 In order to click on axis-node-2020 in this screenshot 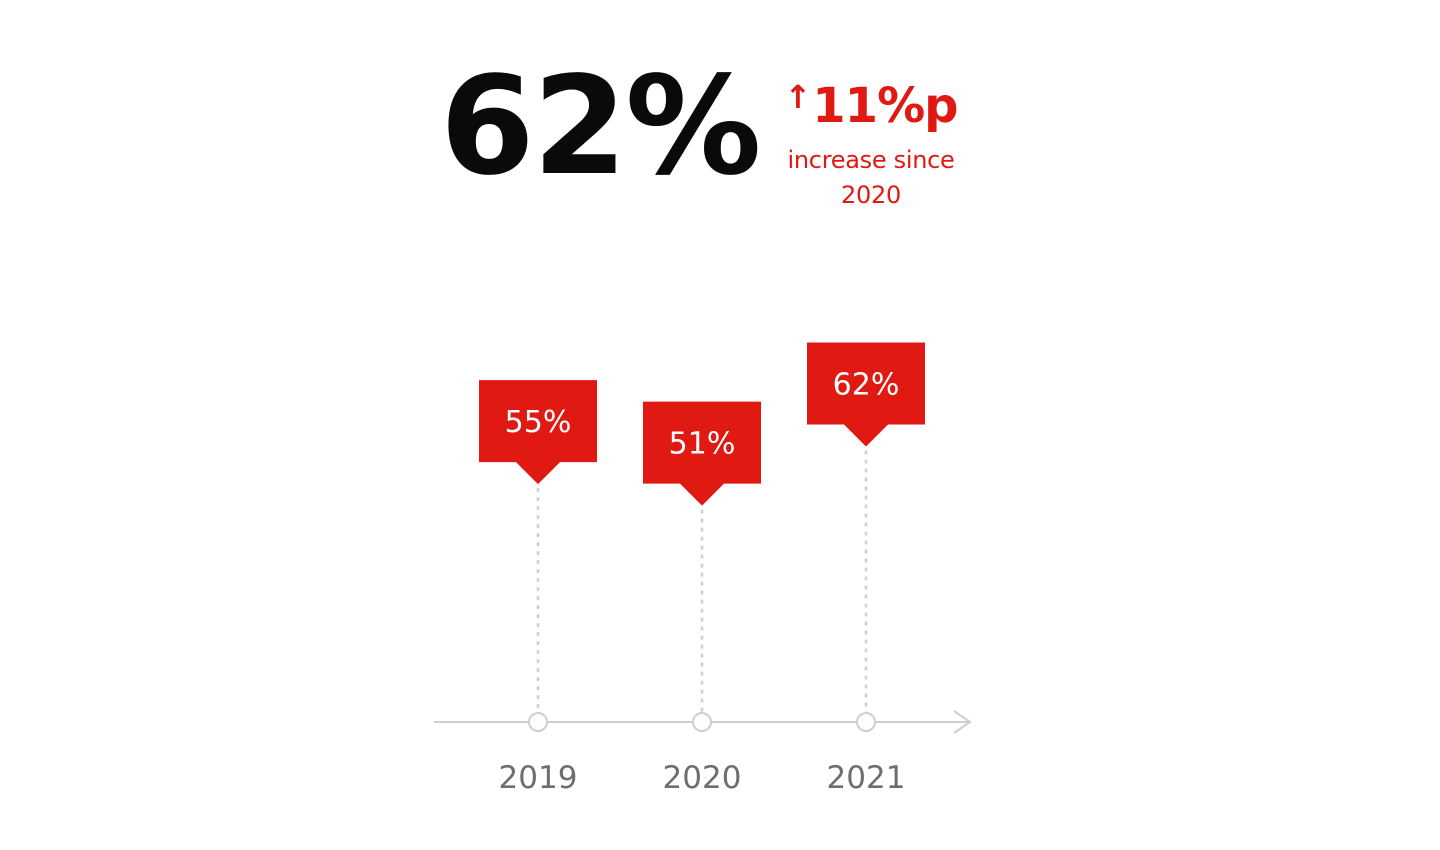, I will do `click(702, 722)`.